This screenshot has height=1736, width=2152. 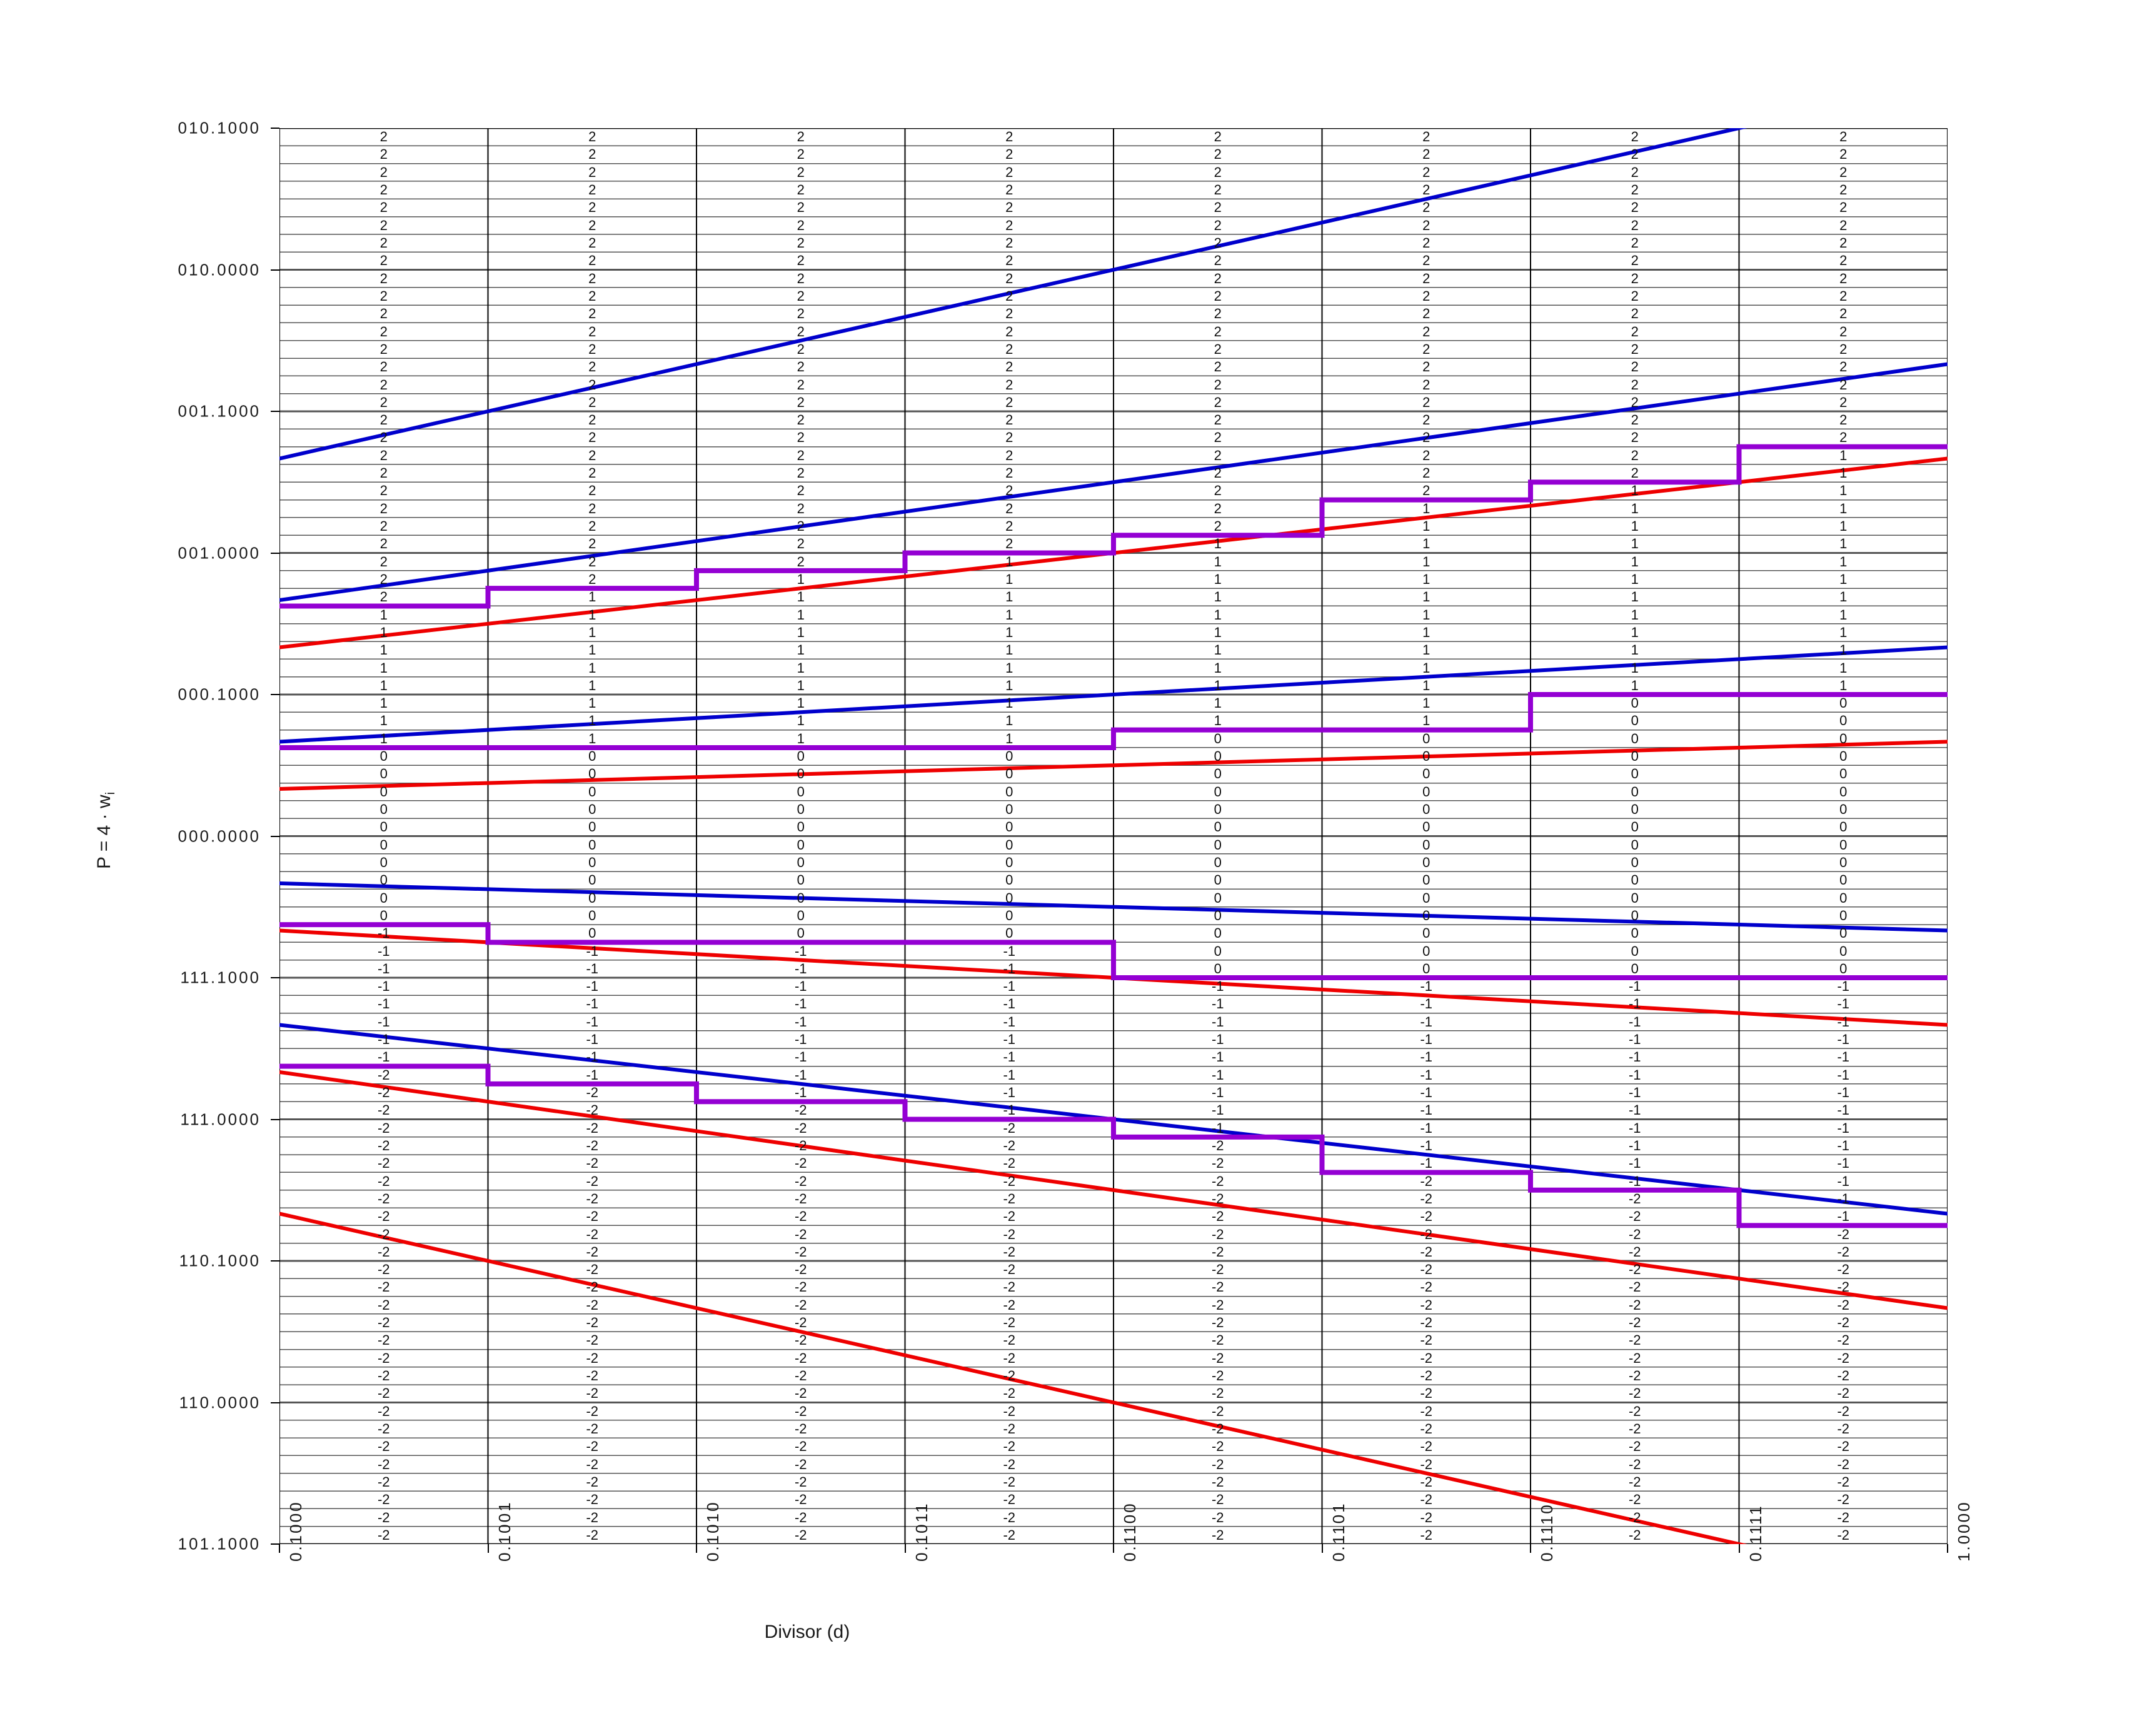 I want to click on y-tick-mark, so click(x=275, y=977).